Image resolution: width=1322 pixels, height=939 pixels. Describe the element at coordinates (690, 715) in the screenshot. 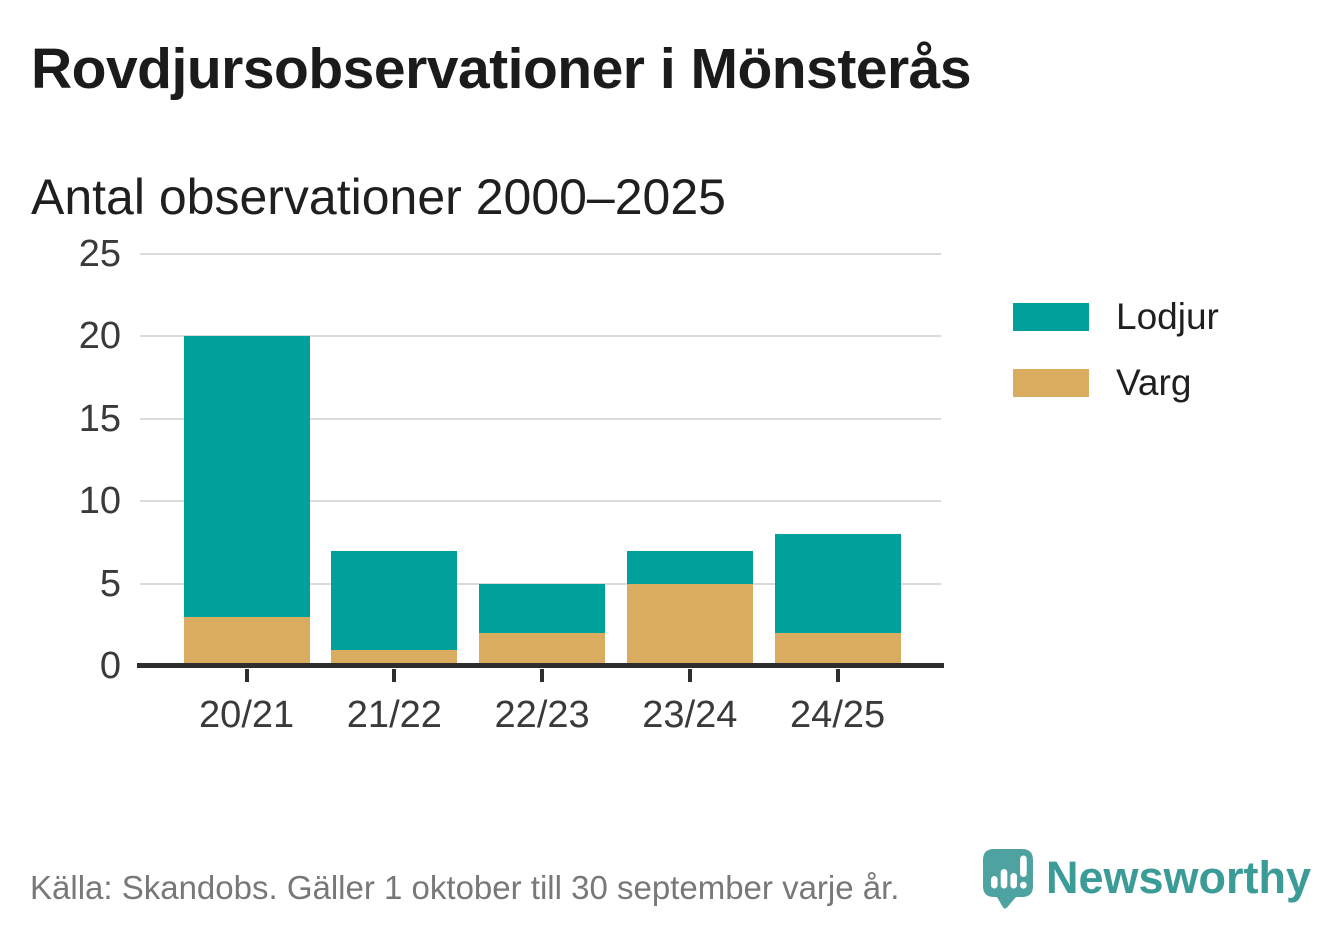

I see `x-label-23/24: 23/24` at that location.